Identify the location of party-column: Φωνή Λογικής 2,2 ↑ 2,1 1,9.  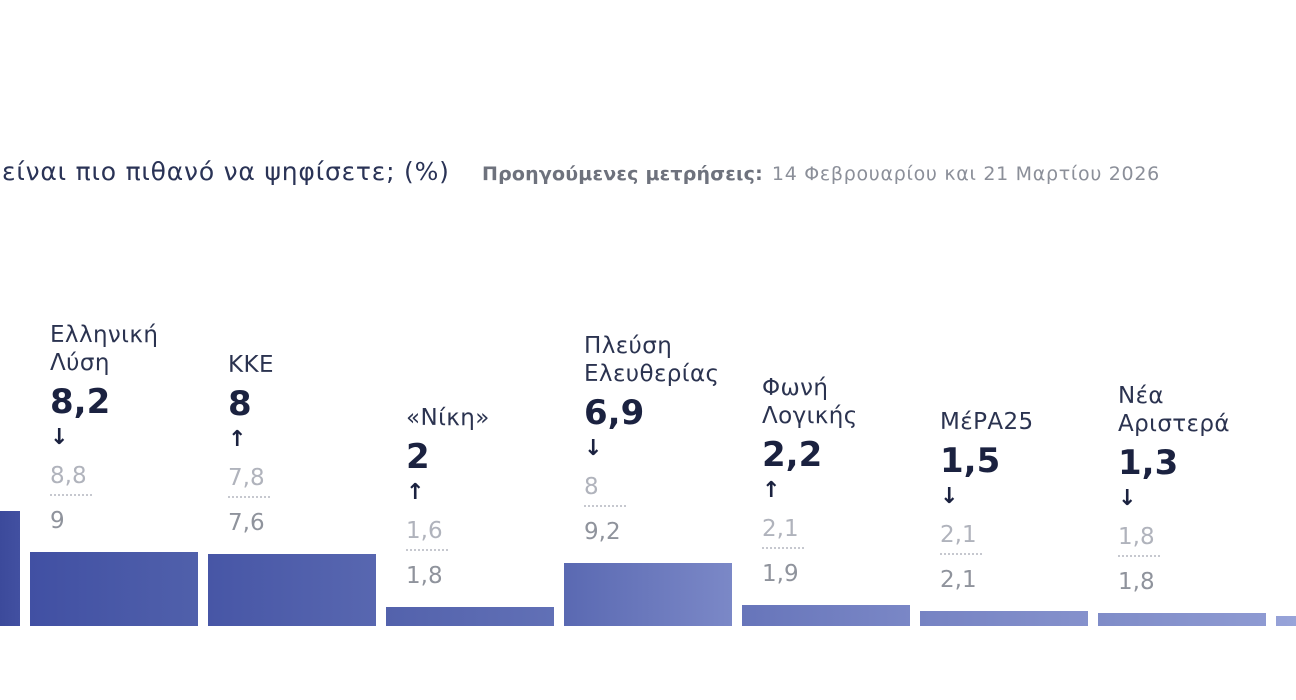
(826, 500).